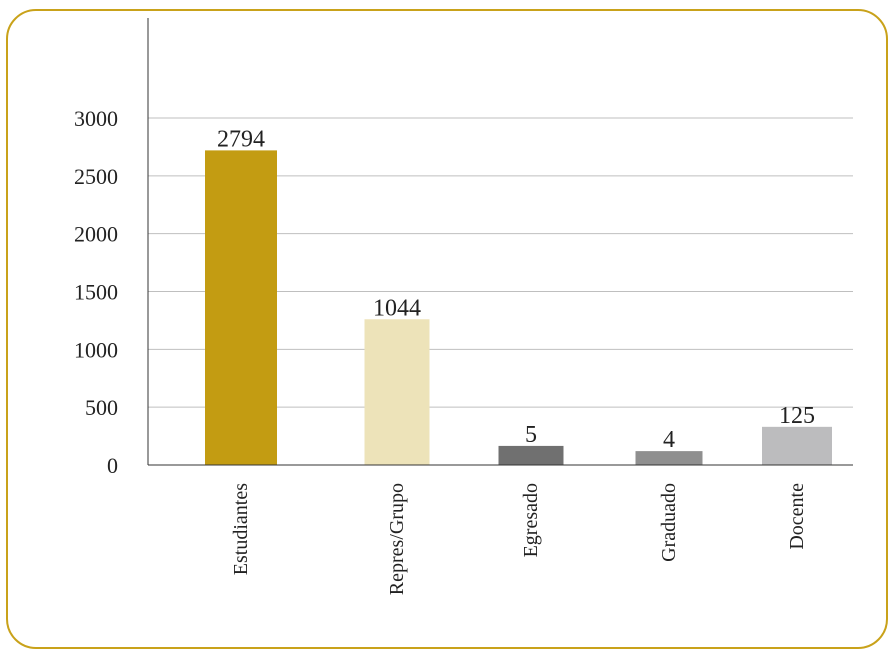 The height and width of the screenshot is (656, 895). I want to click on data-label-estudiantes: 2794, so click(241, 139).